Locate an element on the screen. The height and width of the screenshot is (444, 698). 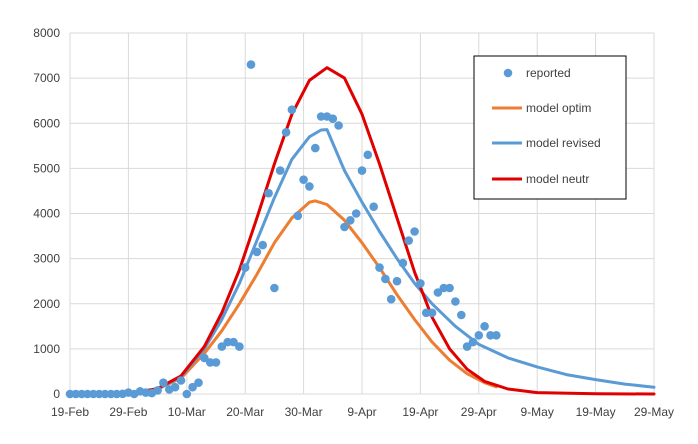
x-tick-label: 19-Feb is located at coordinates (70, 412).